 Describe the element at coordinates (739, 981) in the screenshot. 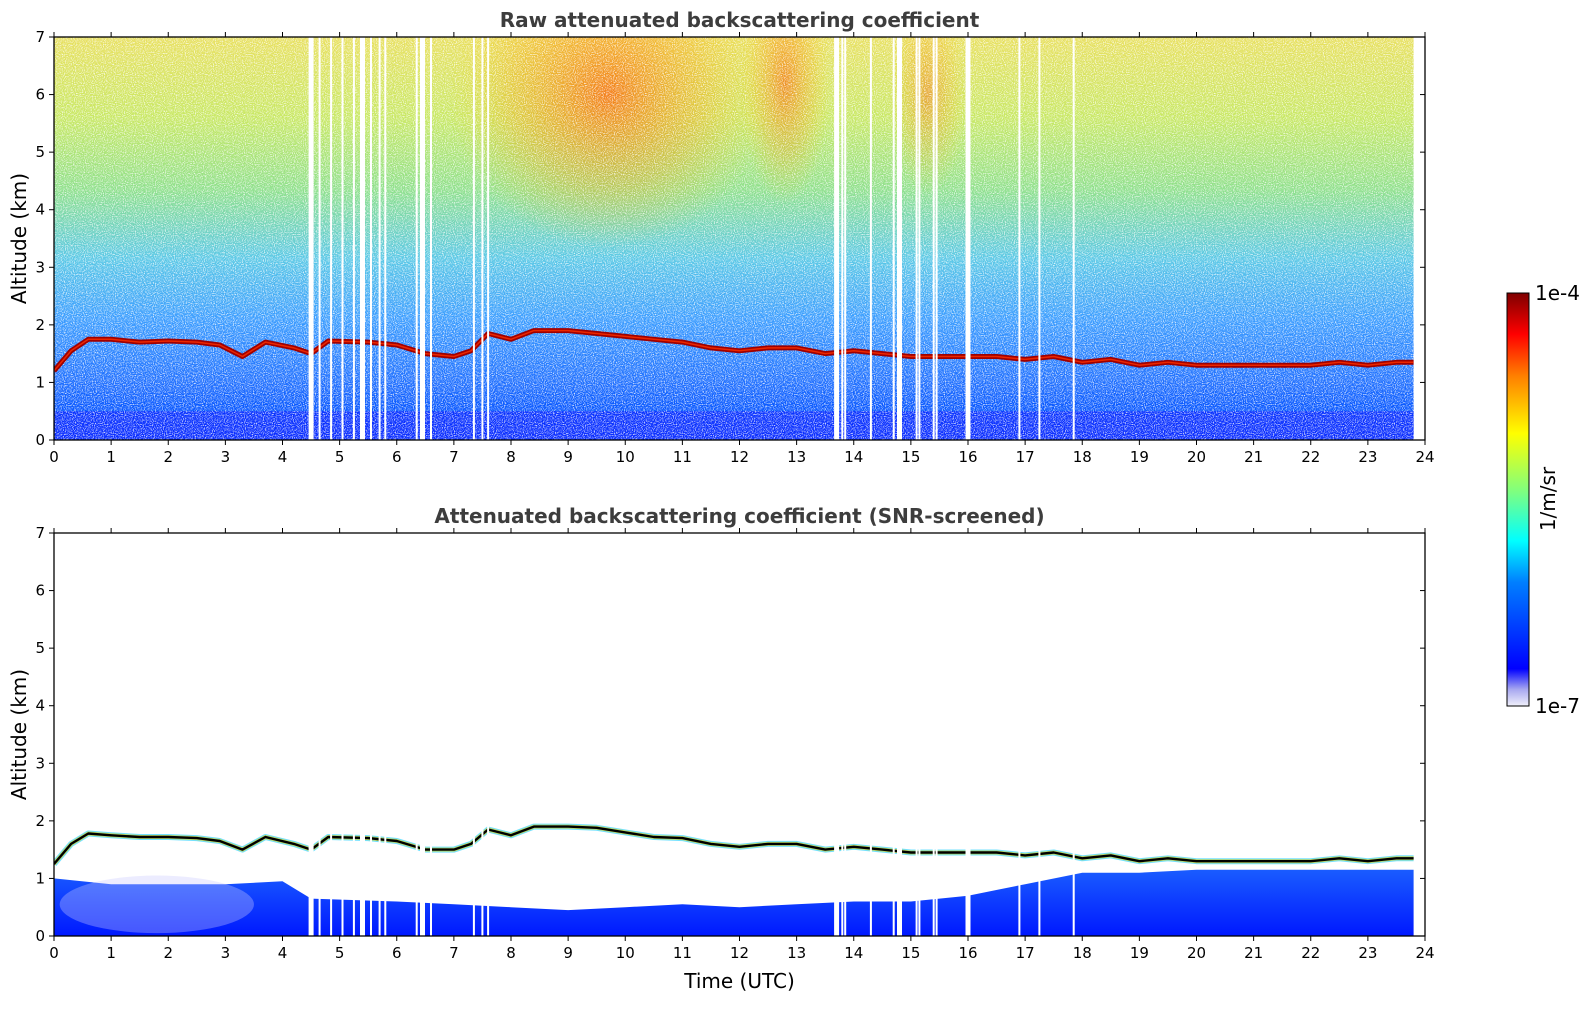

I see `x-axis-label: Time (UTC)` at that location.